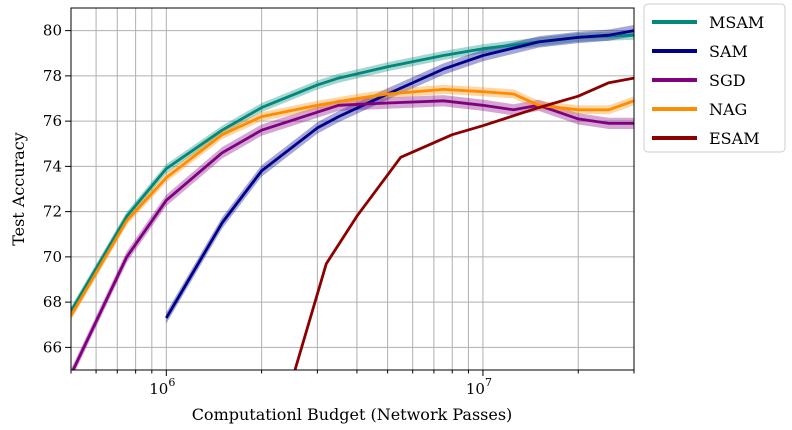 The height and width of the screenshot is (430, 792). Describe the element at coordinates (52, 302) in the screenshot. I see `y-tick-label: 68` at that location.